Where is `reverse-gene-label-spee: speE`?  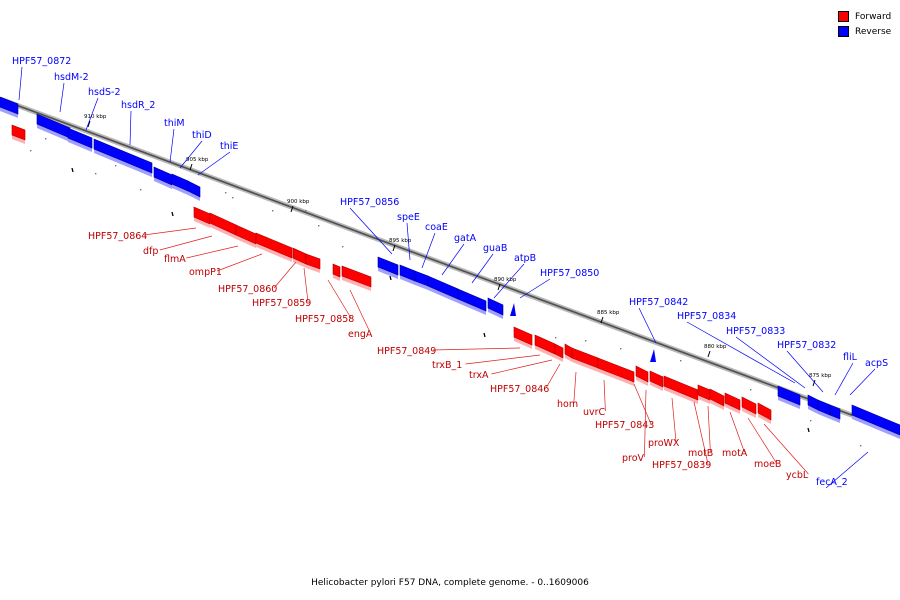
reverse-gene-label-spee: speE is located at coordinates (408, 217).